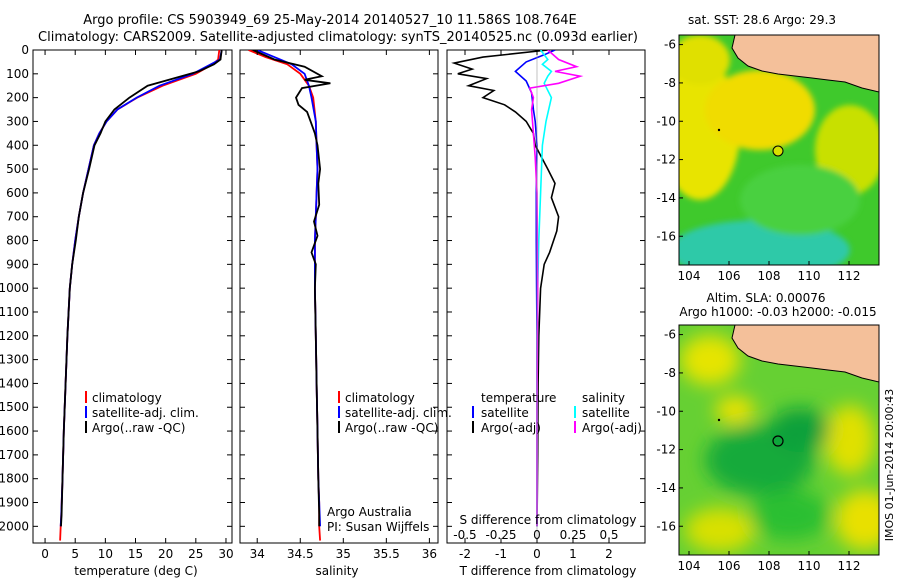 The height and width of the screenshot is (580, 900). I want to click on legend-title-temperature: temperature, so click(518, 398).